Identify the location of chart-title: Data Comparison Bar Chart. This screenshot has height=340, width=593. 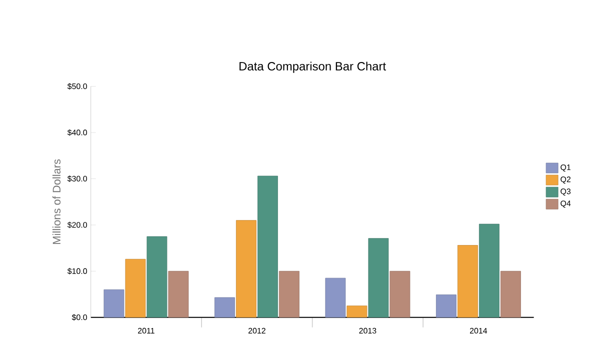
(313, 67).